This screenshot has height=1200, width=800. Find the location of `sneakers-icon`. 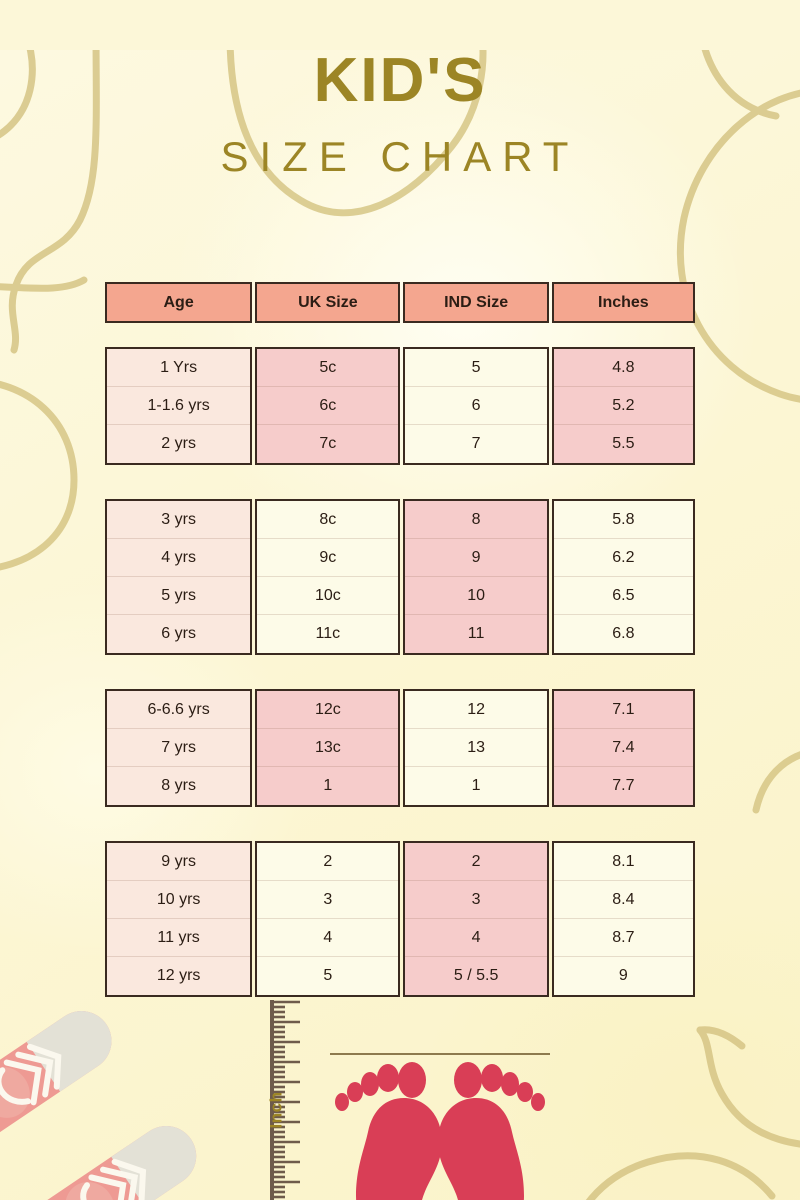

sneakers-icon is located at coordinates (98, 1105).